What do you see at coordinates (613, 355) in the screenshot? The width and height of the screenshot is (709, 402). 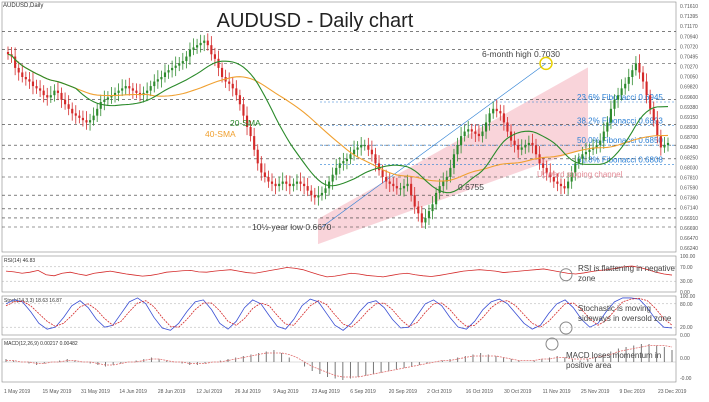 I see `macd-comment-line1: MACD loses momentum in` at bounding box center [613, 355].